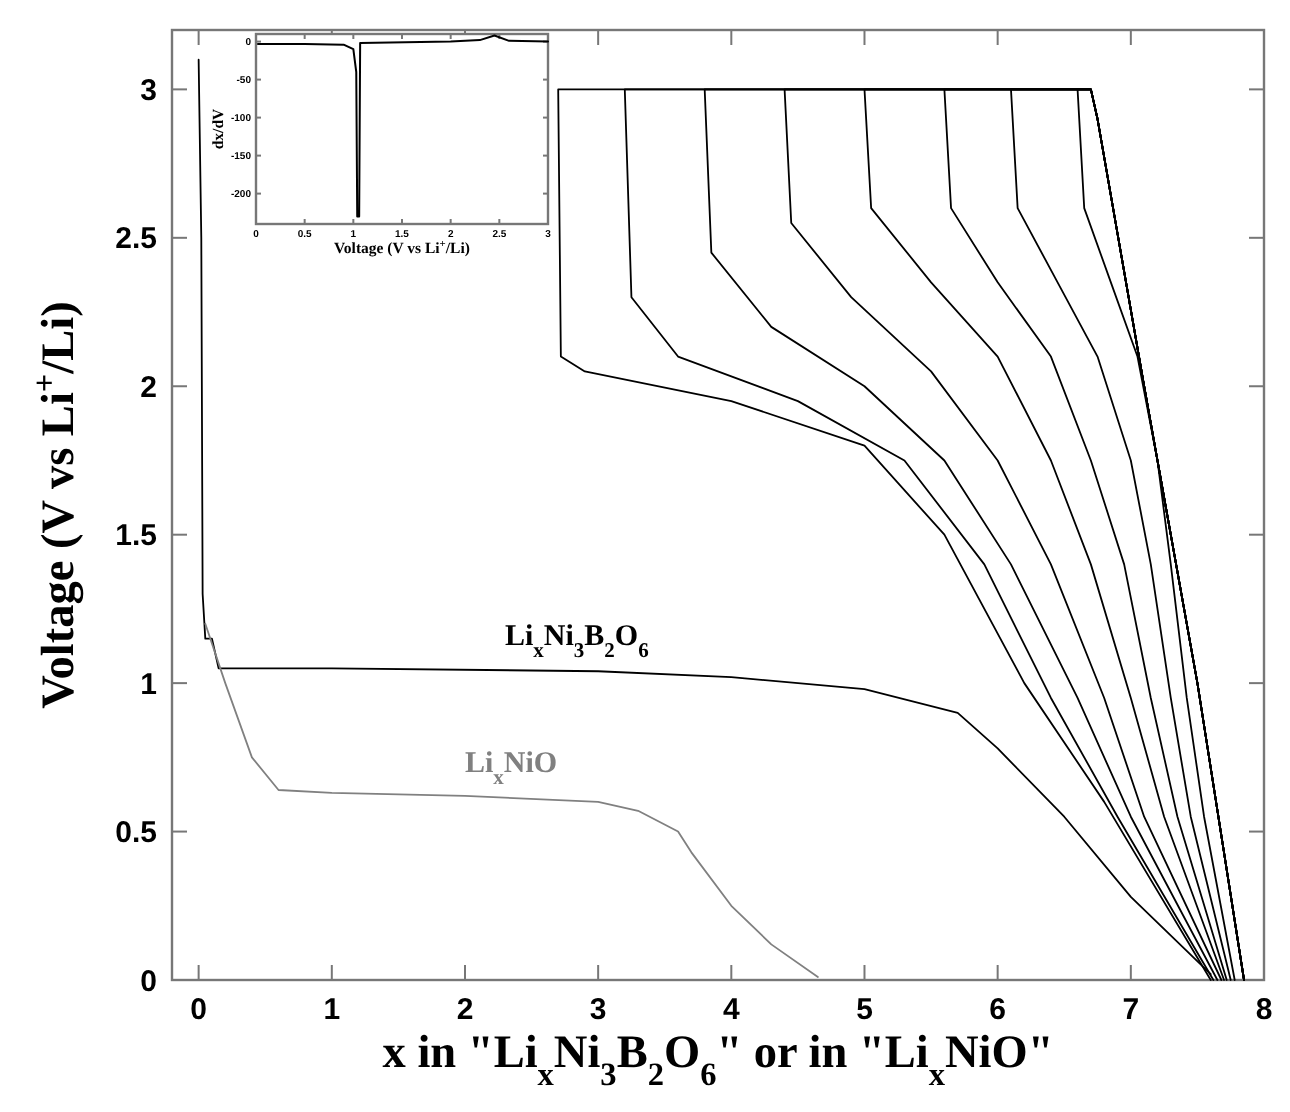  What do you see at coordinates (465, 1010) in the screenshot?
I see `x-tick-label: 2` at bounding box center [465, 1010].